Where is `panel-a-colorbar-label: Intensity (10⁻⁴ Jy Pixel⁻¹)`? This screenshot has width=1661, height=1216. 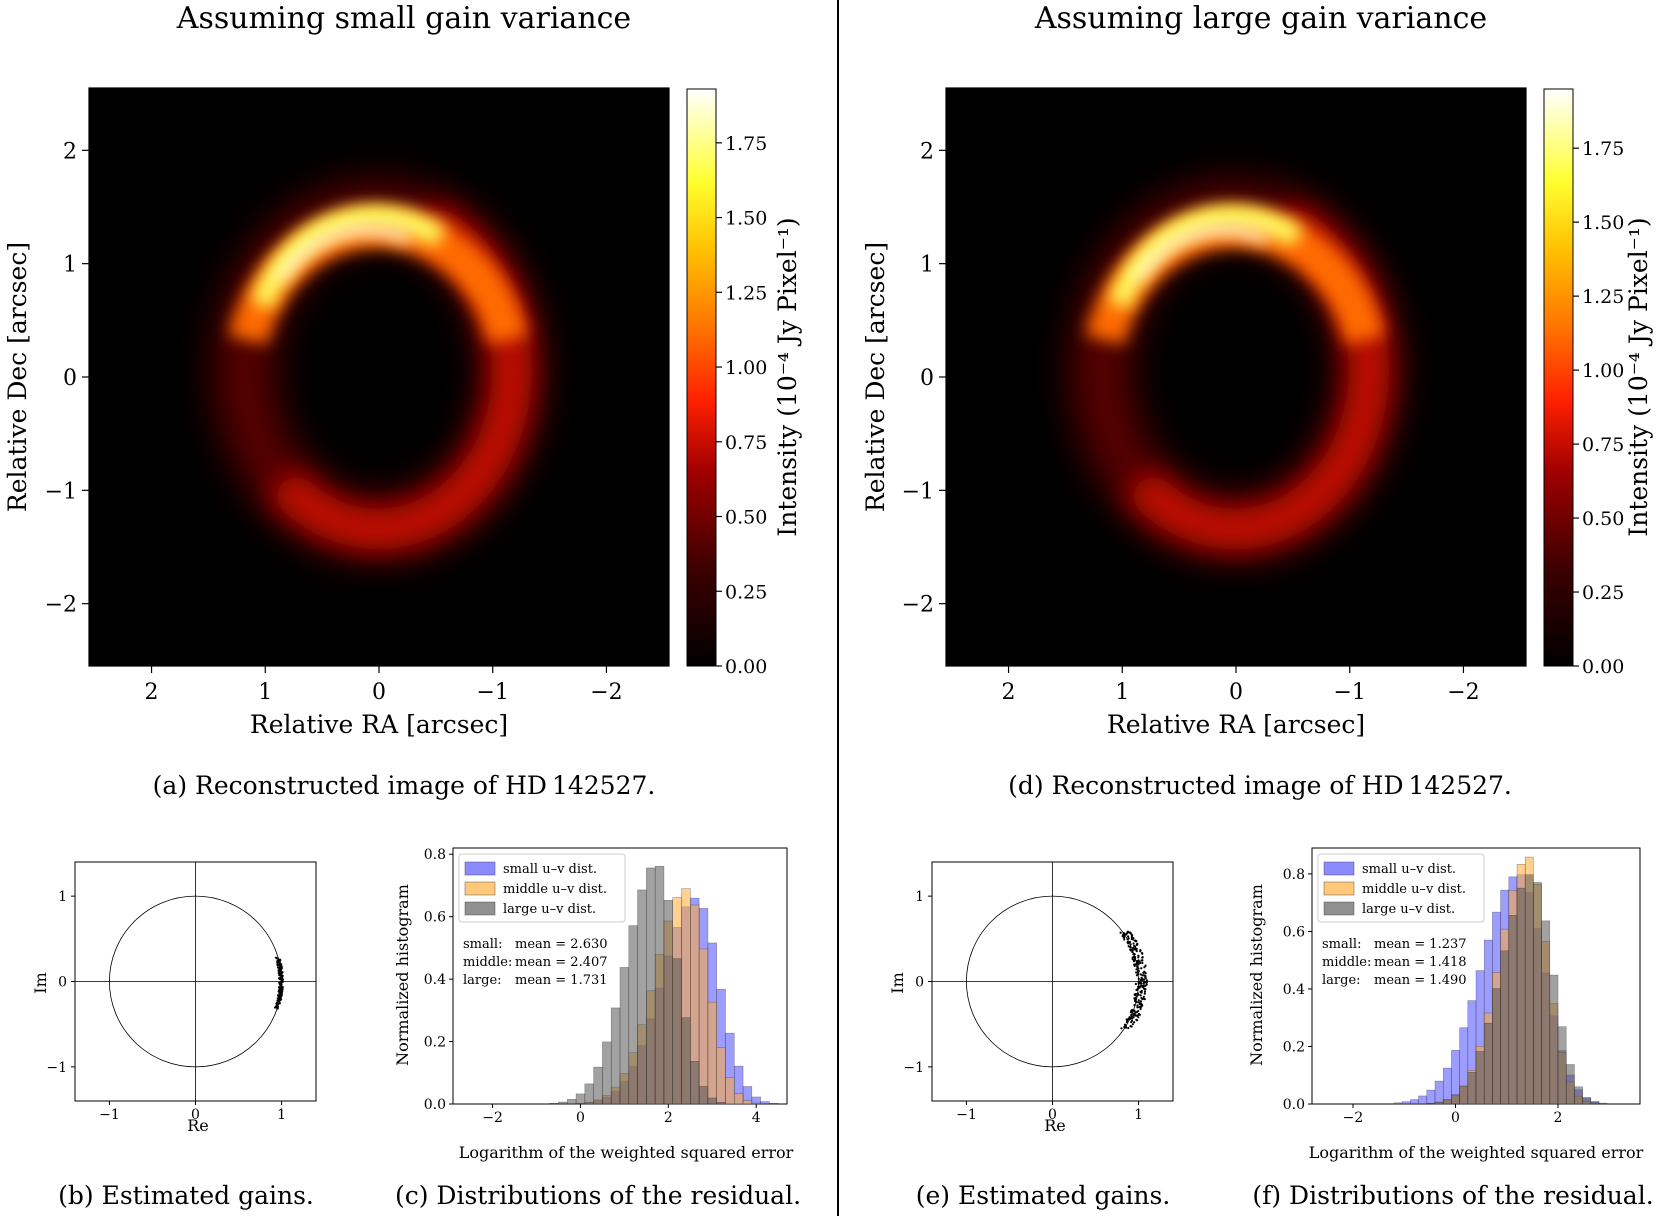
panel-a-colorbar-label: Intensity (10⁻⁴ Jy Pixel⁻¹) is located at coordinates (787, 376).